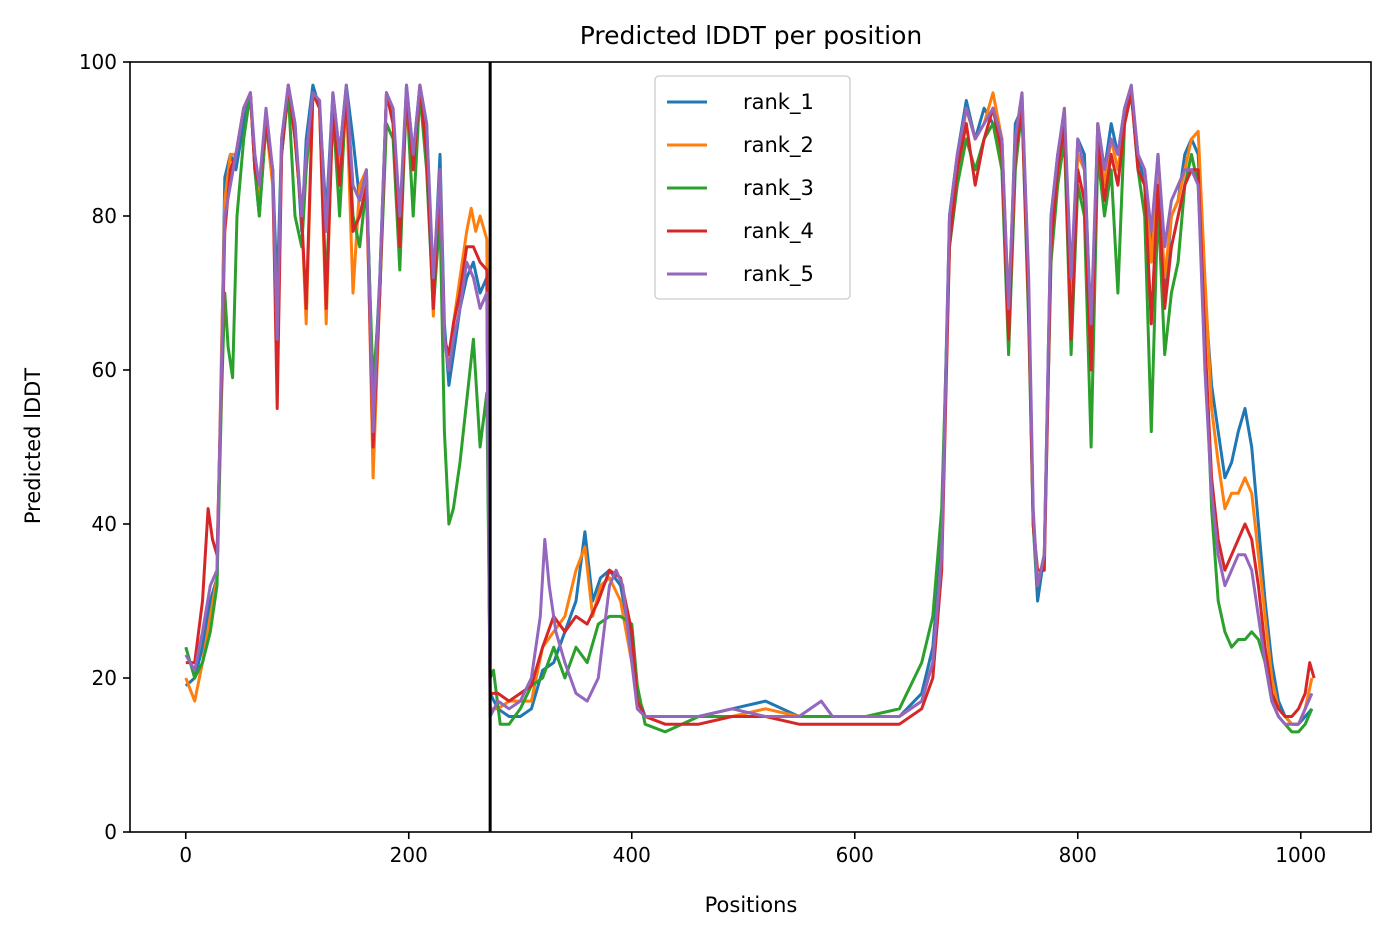 This screenshot has height=939, width=1391. What do you see at coordinates (778, 102) in the screenshot?
I see `legend-label: rank_1` at bounding box center [778, 102].